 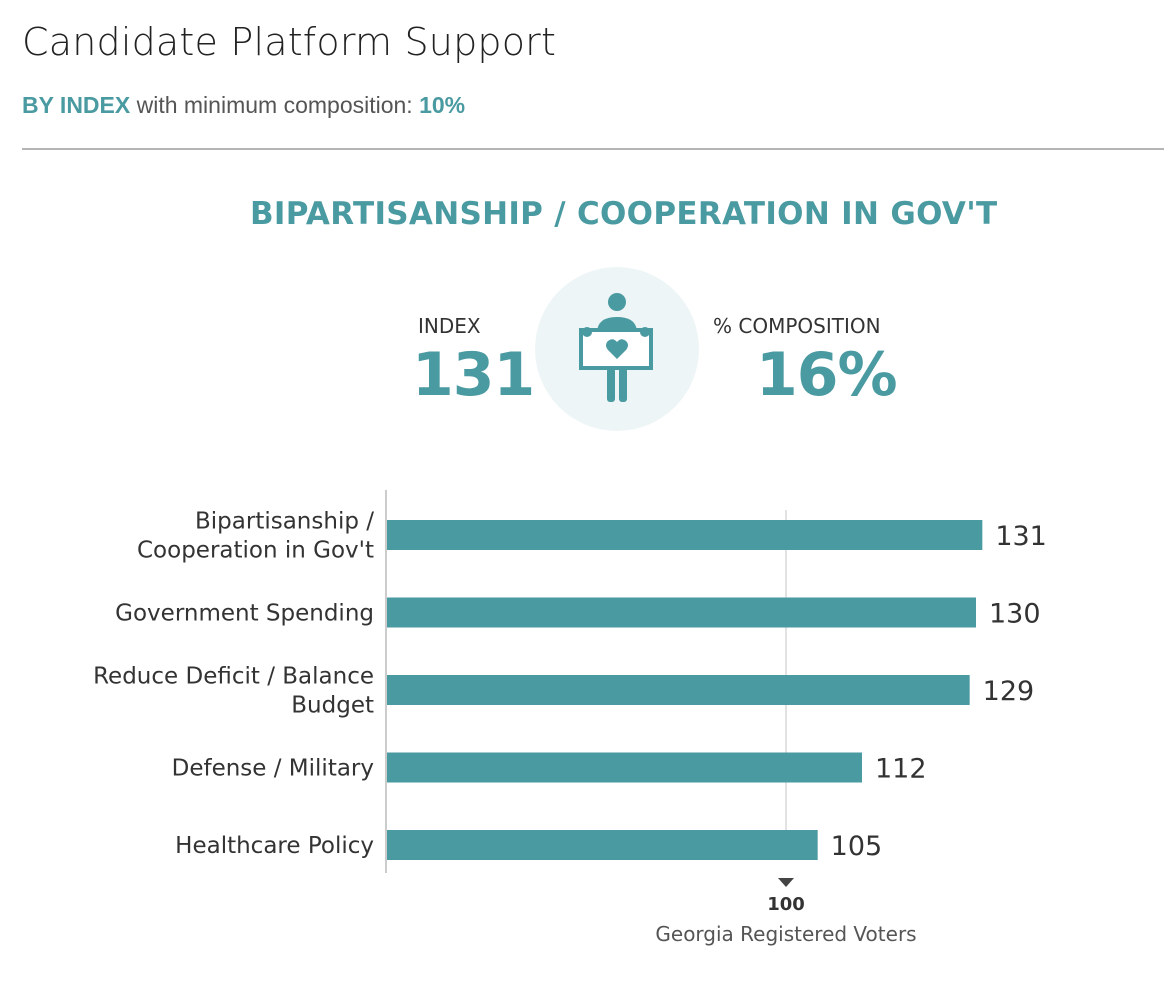 What do you see at coordinates (797, 326) in the screenshot?
I see `composition-label: % COMPOSITION` at bounding box center [797, 326].